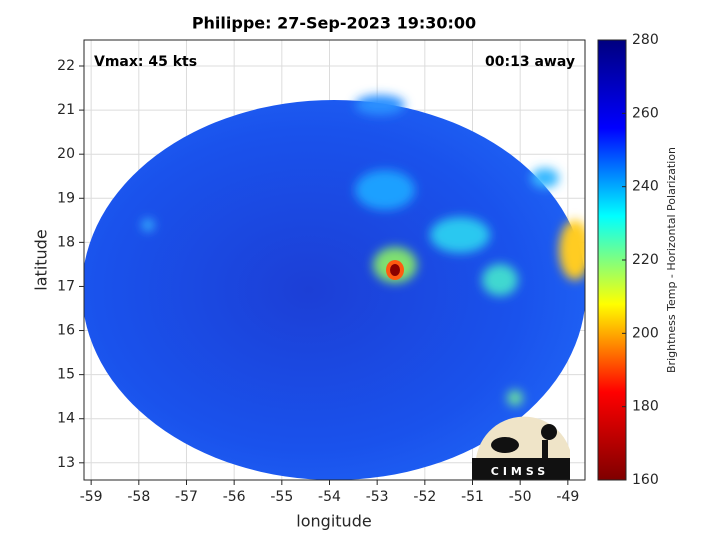 The height and width of the screenshot is (540, 720). I want to click on y-tick-label: 19, so click(66, 198).